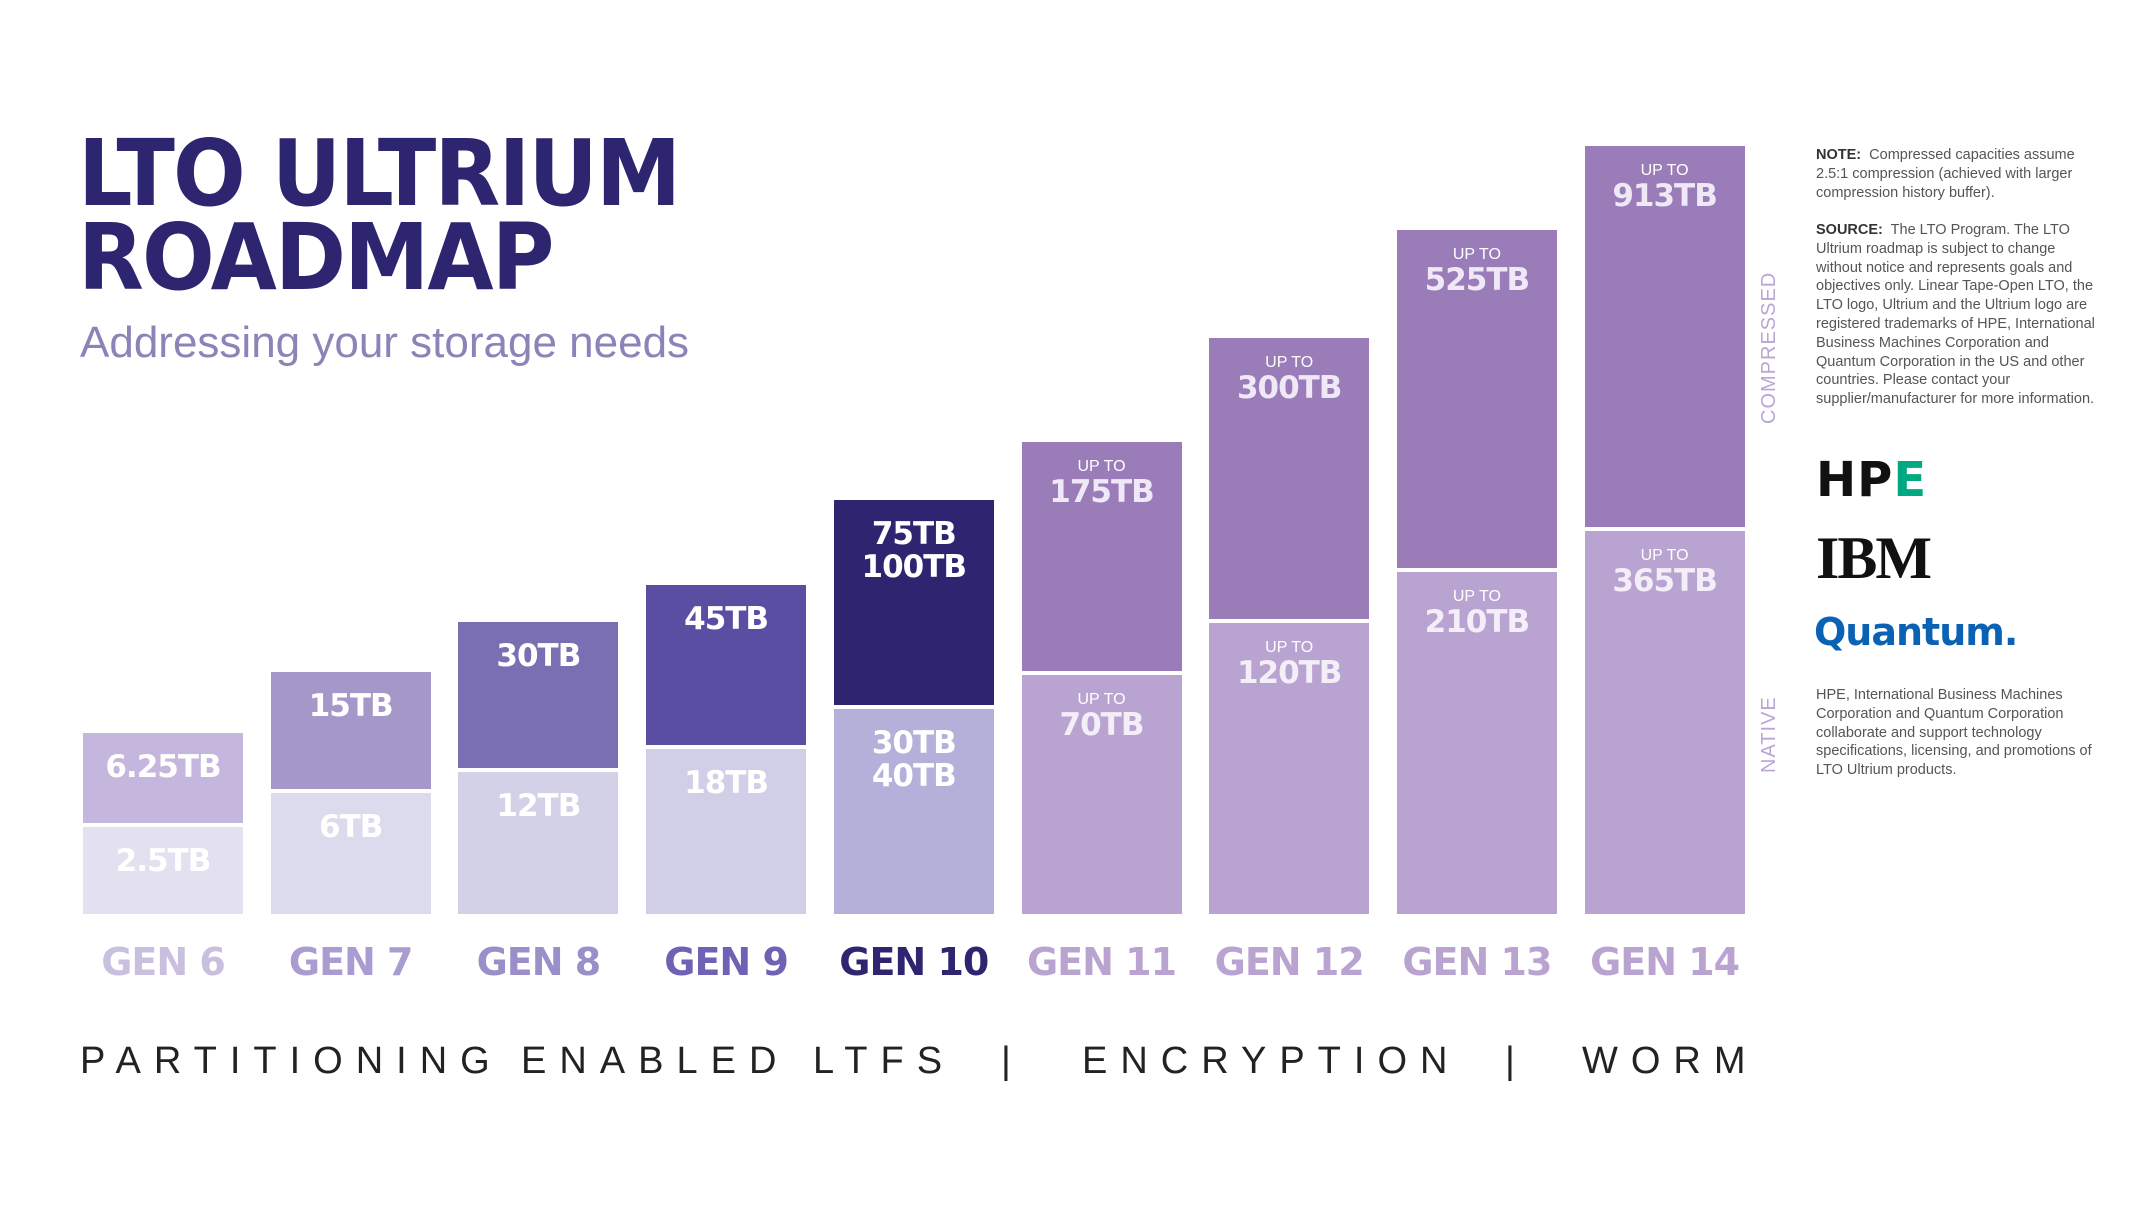 This screenshot has width=2153, height=1217. What do you see at coordinates (914, 567) in the screenshot?
I see `capacity-value: 100TB` at bounding box center [914, 567].